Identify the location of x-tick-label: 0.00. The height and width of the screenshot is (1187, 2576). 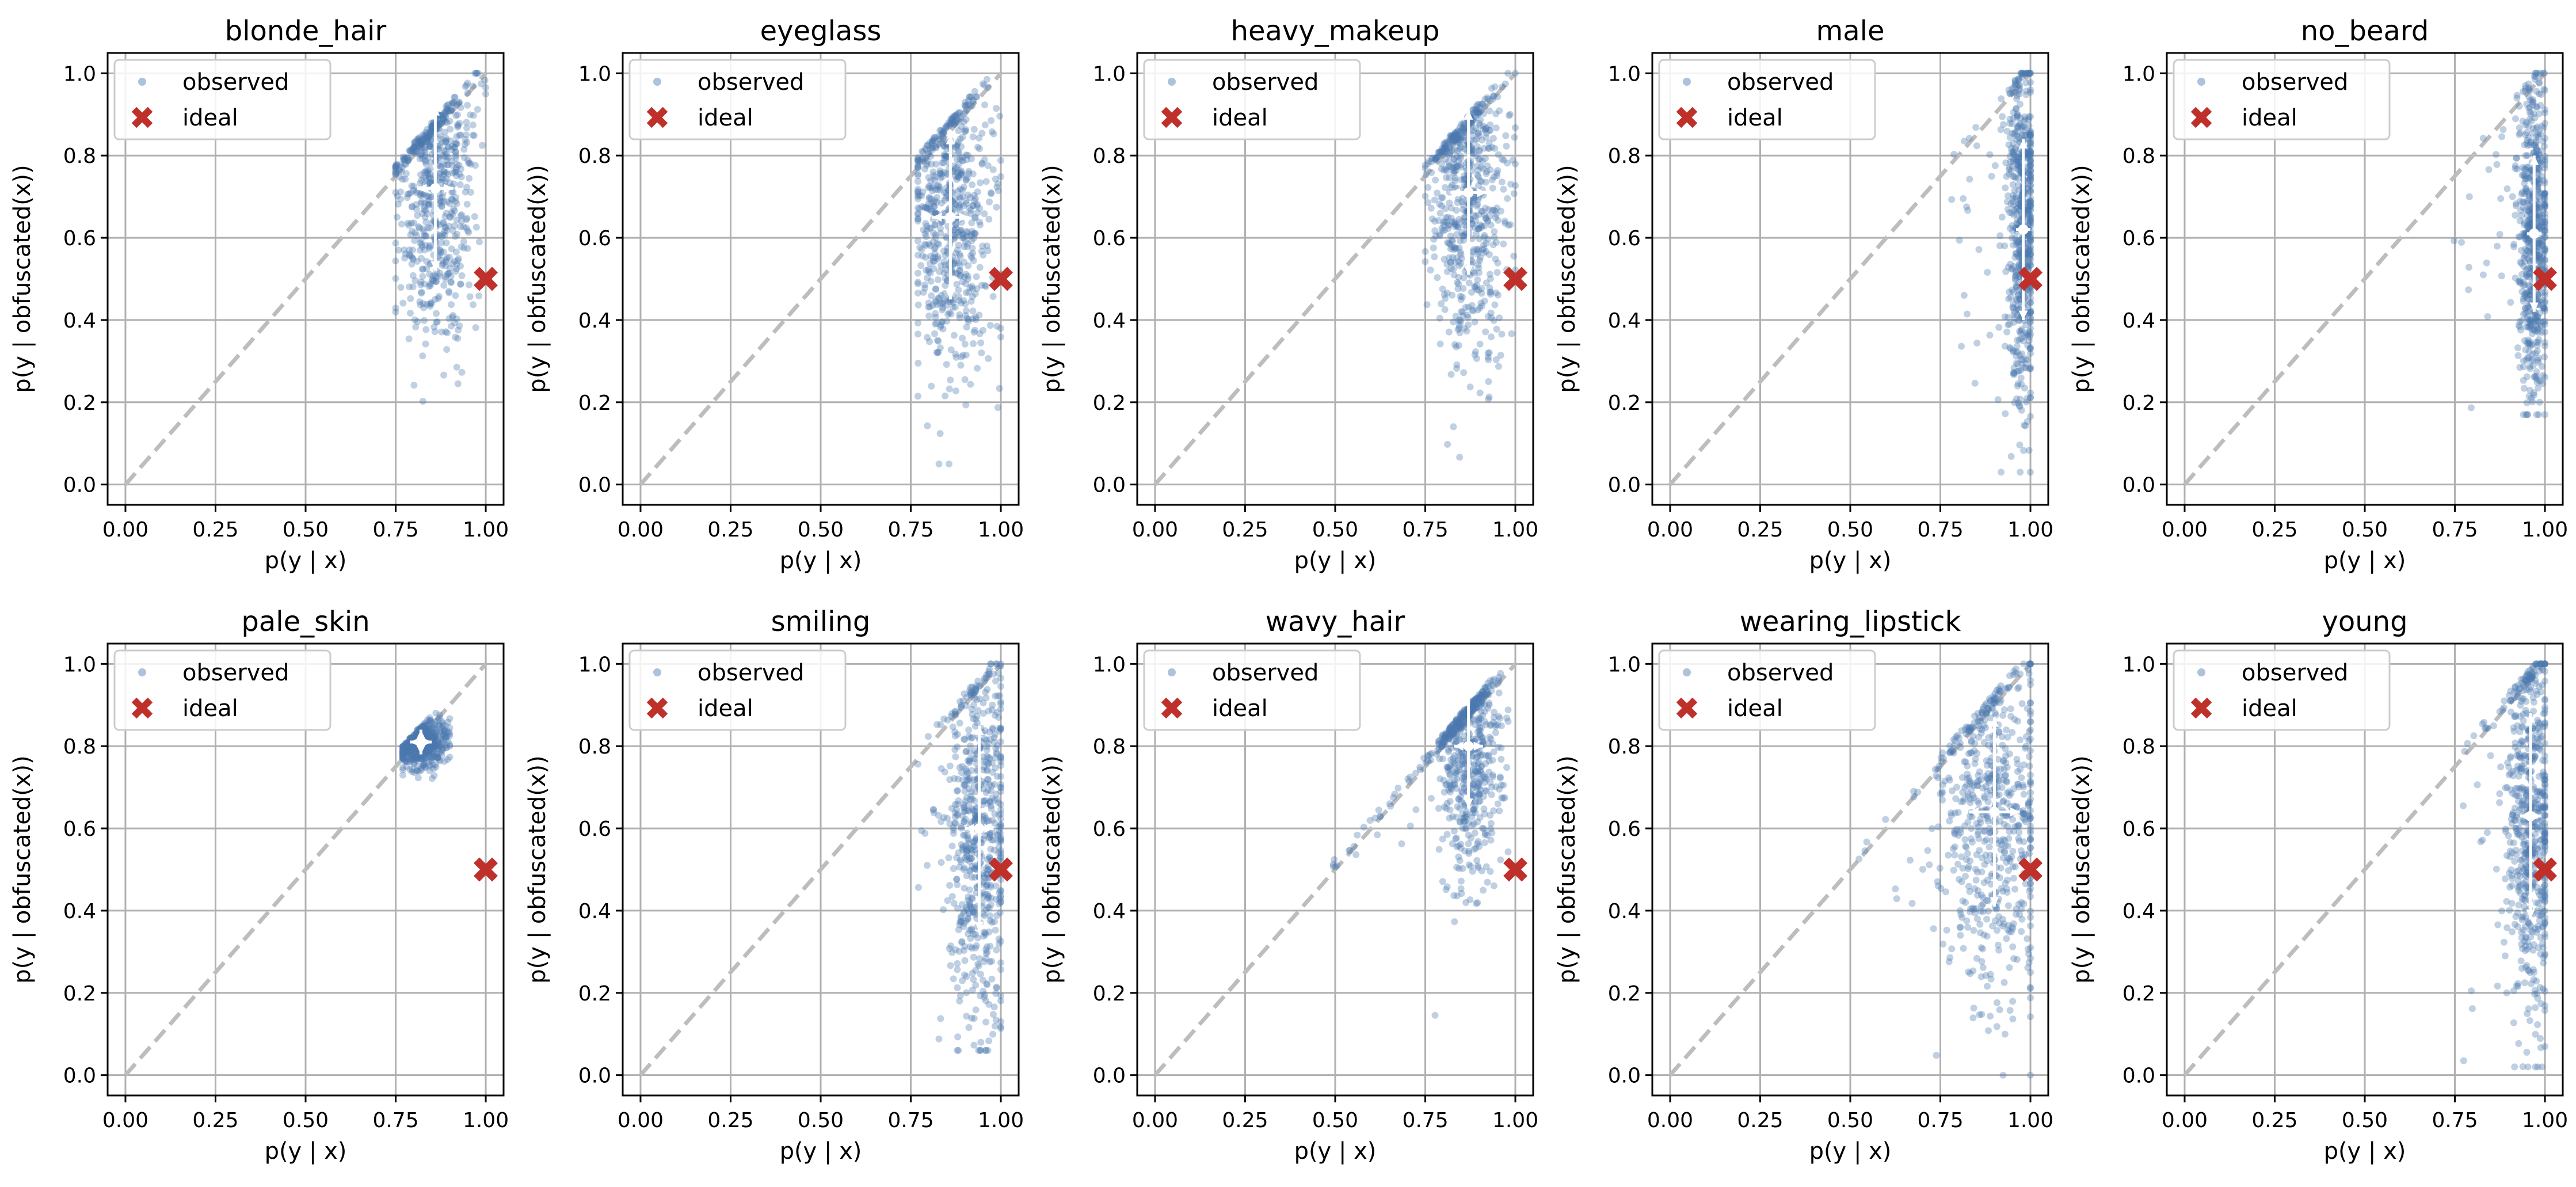
(125, 530).